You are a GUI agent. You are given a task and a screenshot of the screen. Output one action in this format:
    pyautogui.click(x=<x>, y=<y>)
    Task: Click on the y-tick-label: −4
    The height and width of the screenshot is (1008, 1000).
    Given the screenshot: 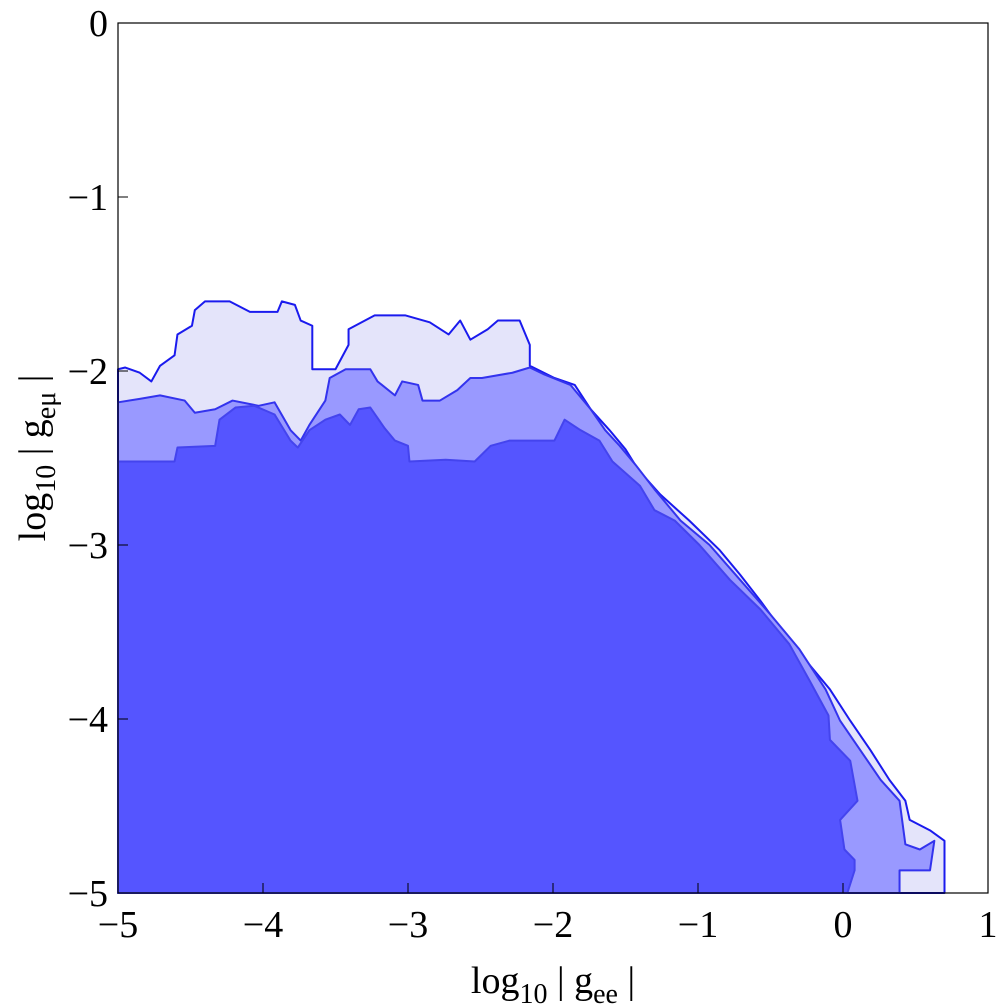 What is the action you would take?
    pyautogui.click(x=88, y=720)
    